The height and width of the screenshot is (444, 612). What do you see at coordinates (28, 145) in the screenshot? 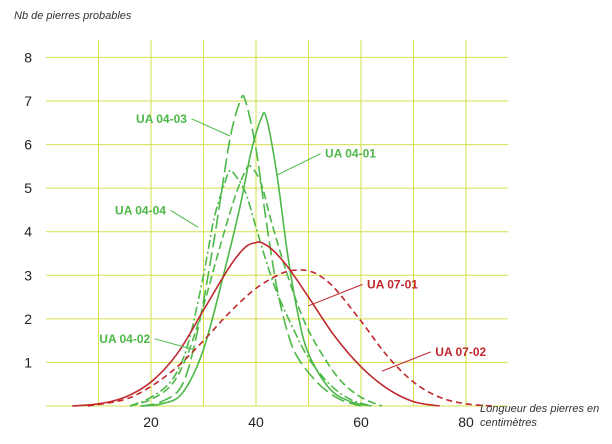
I see `y-tick-label-5: 6` at bounding box center [28, 145].